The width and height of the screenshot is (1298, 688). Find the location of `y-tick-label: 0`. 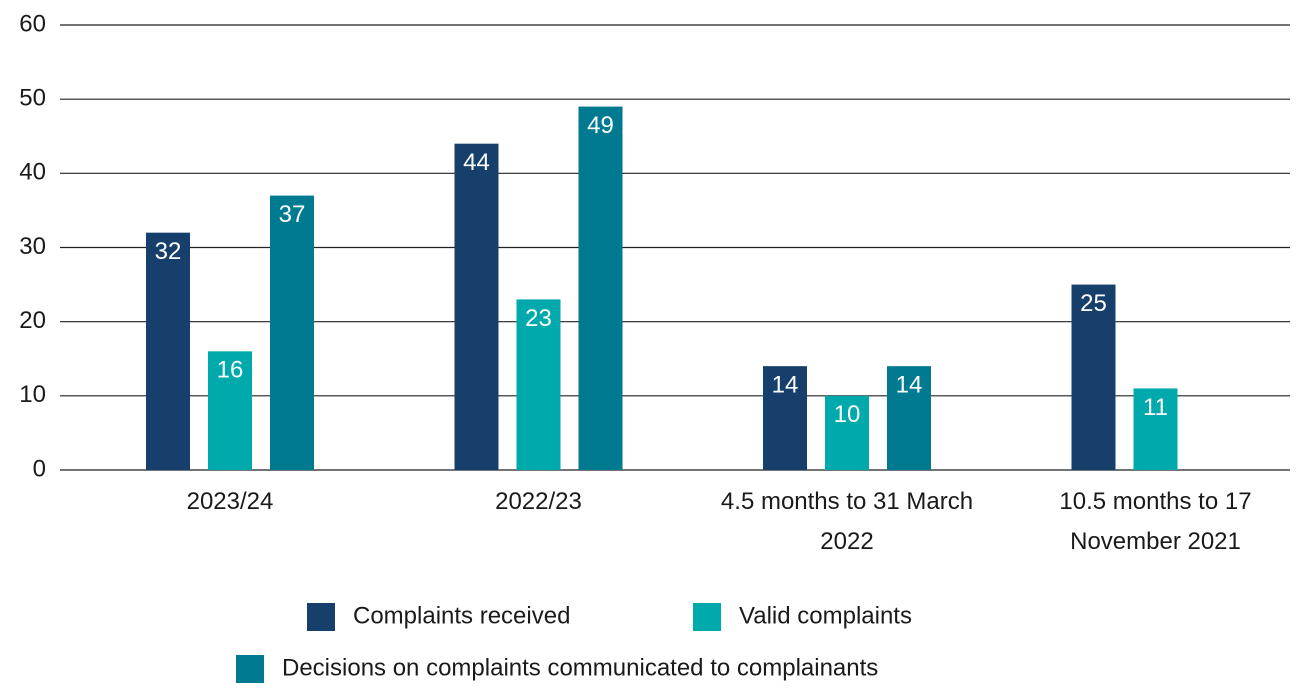

y-tick-label: 0 is located at coordinates (39, 468).